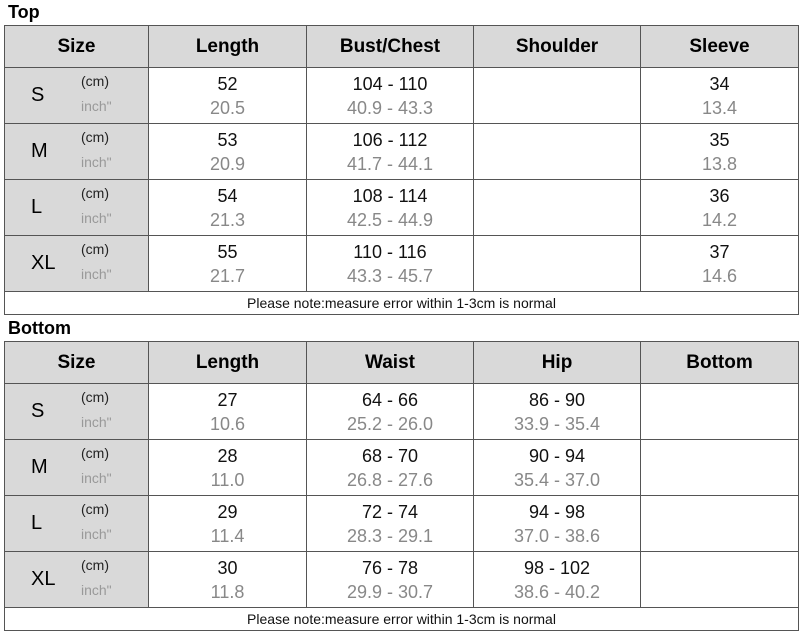 This screenshot has width=803, height=635. What do you see at coordinates (227, 411) in the screenshot?
I see `measurement-cell: 27 10.6` at bounding box center [227, 411].